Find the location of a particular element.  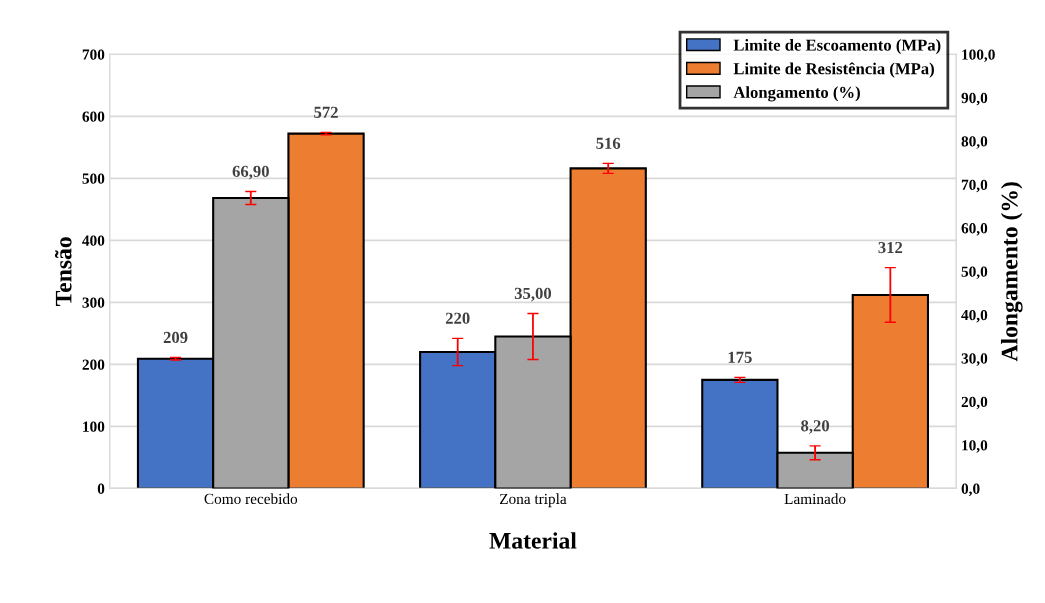

y2-tick-label: 0,0 is located at coordinates (970, 490).